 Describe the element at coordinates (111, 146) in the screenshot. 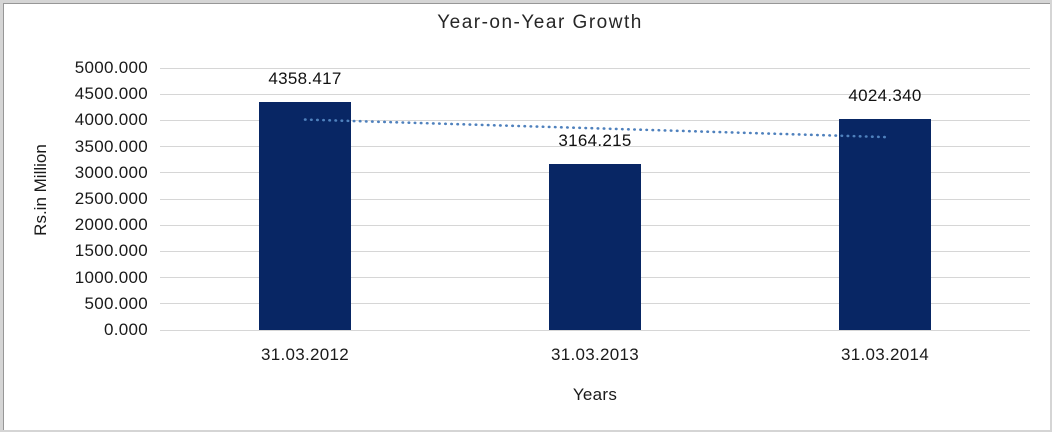

I see `y-tick-label: 3500.000` at that location.